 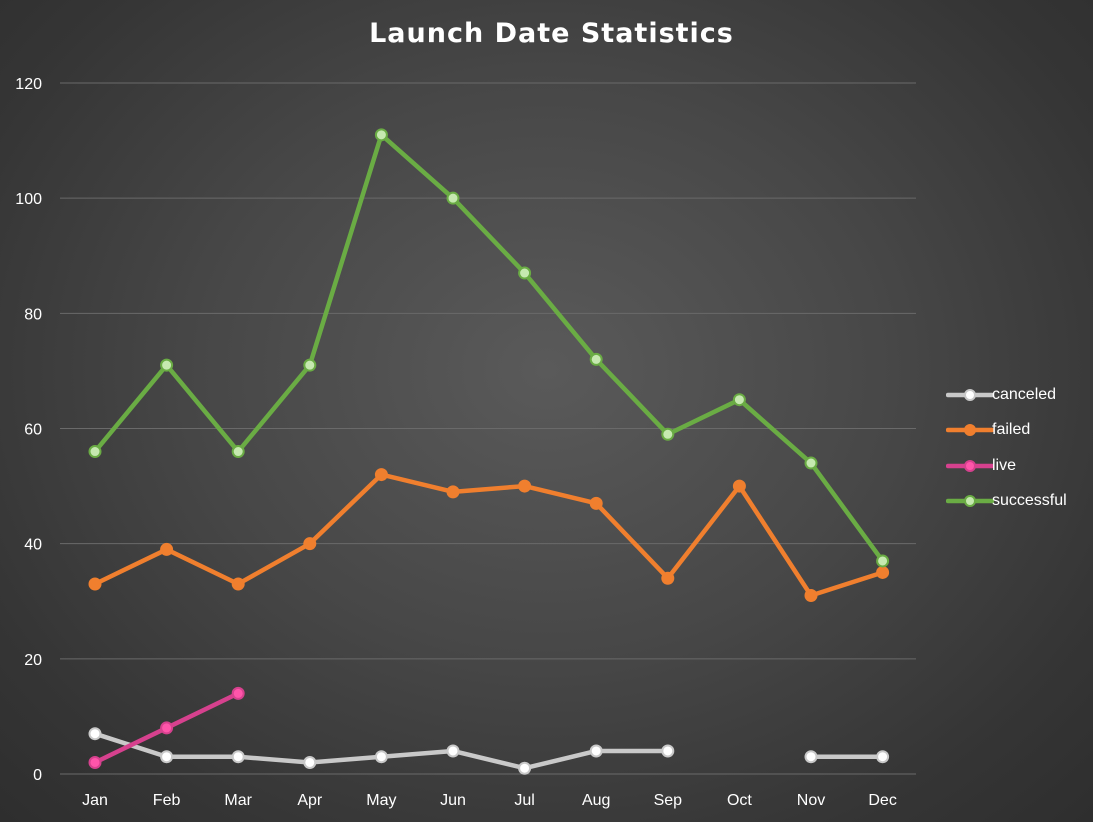 What do you see at coordinates (381, 800) in the screenshot?
I see `x-tick-label: May` at bounding box center [381, 800].